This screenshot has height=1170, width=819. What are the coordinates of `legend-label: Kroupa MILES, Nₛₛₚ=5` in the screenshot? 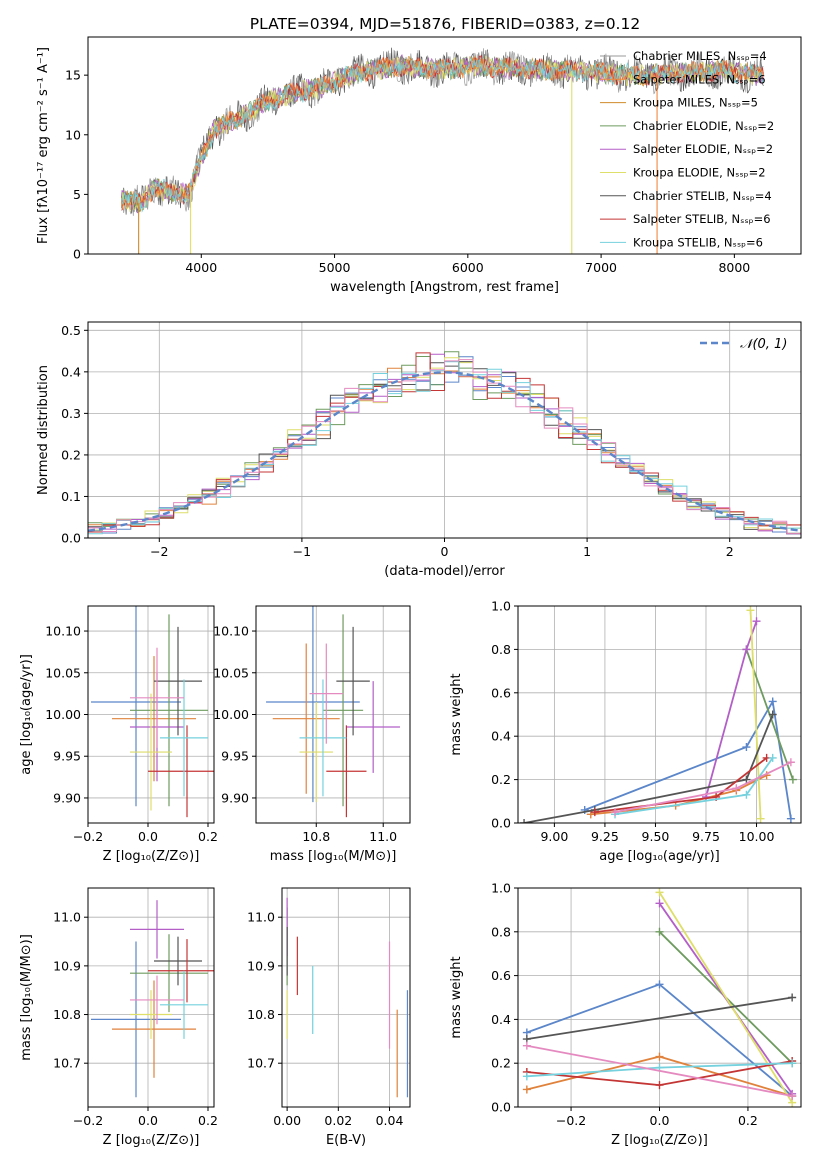 It's located at (695, 103).